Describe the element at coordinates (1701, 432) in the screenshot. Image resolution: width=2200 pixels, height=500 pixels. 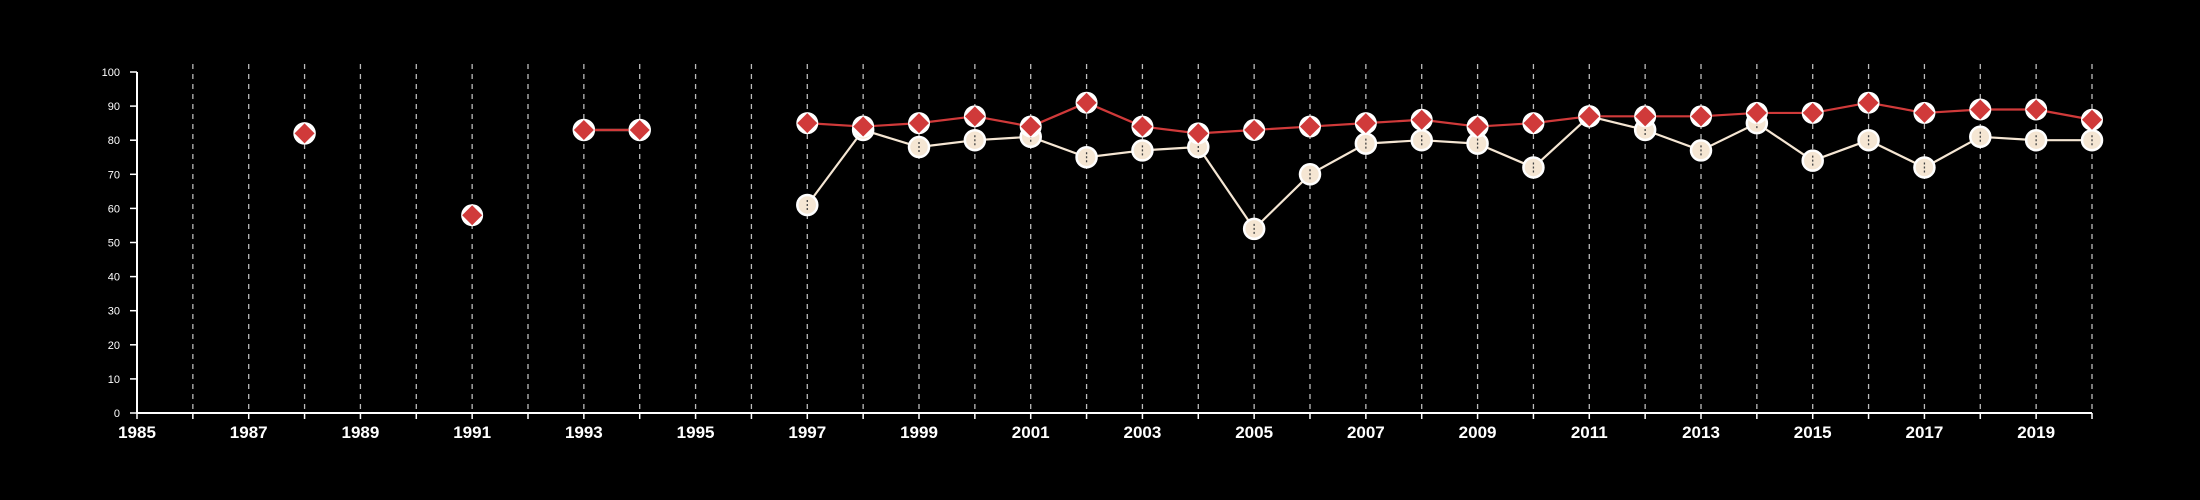
I see `x-tick-label: 2013` at that location.